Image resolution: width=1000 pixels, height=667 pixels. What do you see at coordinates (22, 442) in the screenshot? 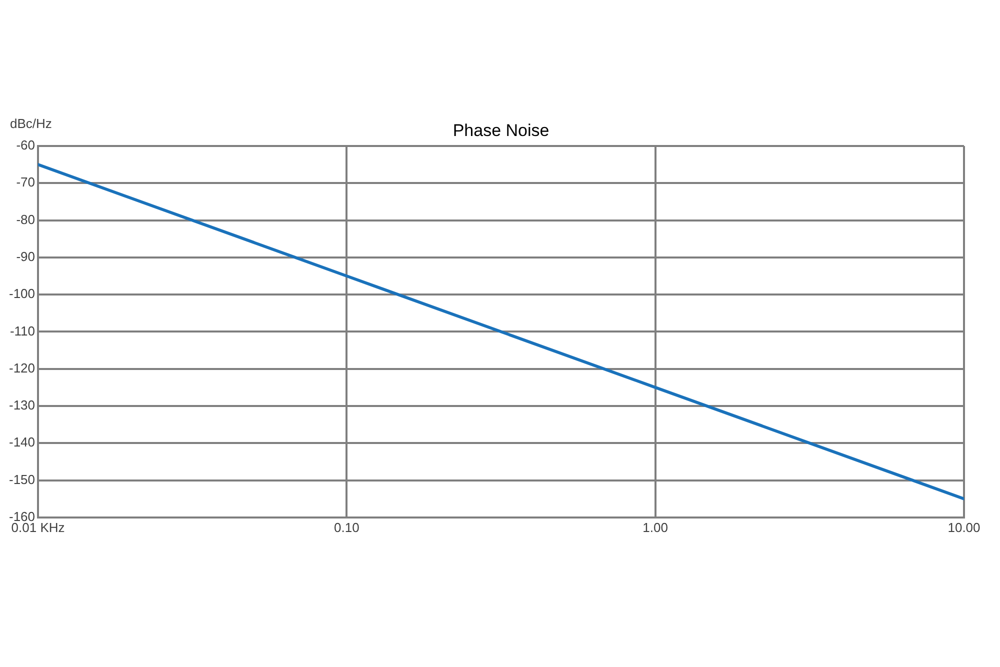
I see `y-tick-label: -140` at bounding box center [22, 442].